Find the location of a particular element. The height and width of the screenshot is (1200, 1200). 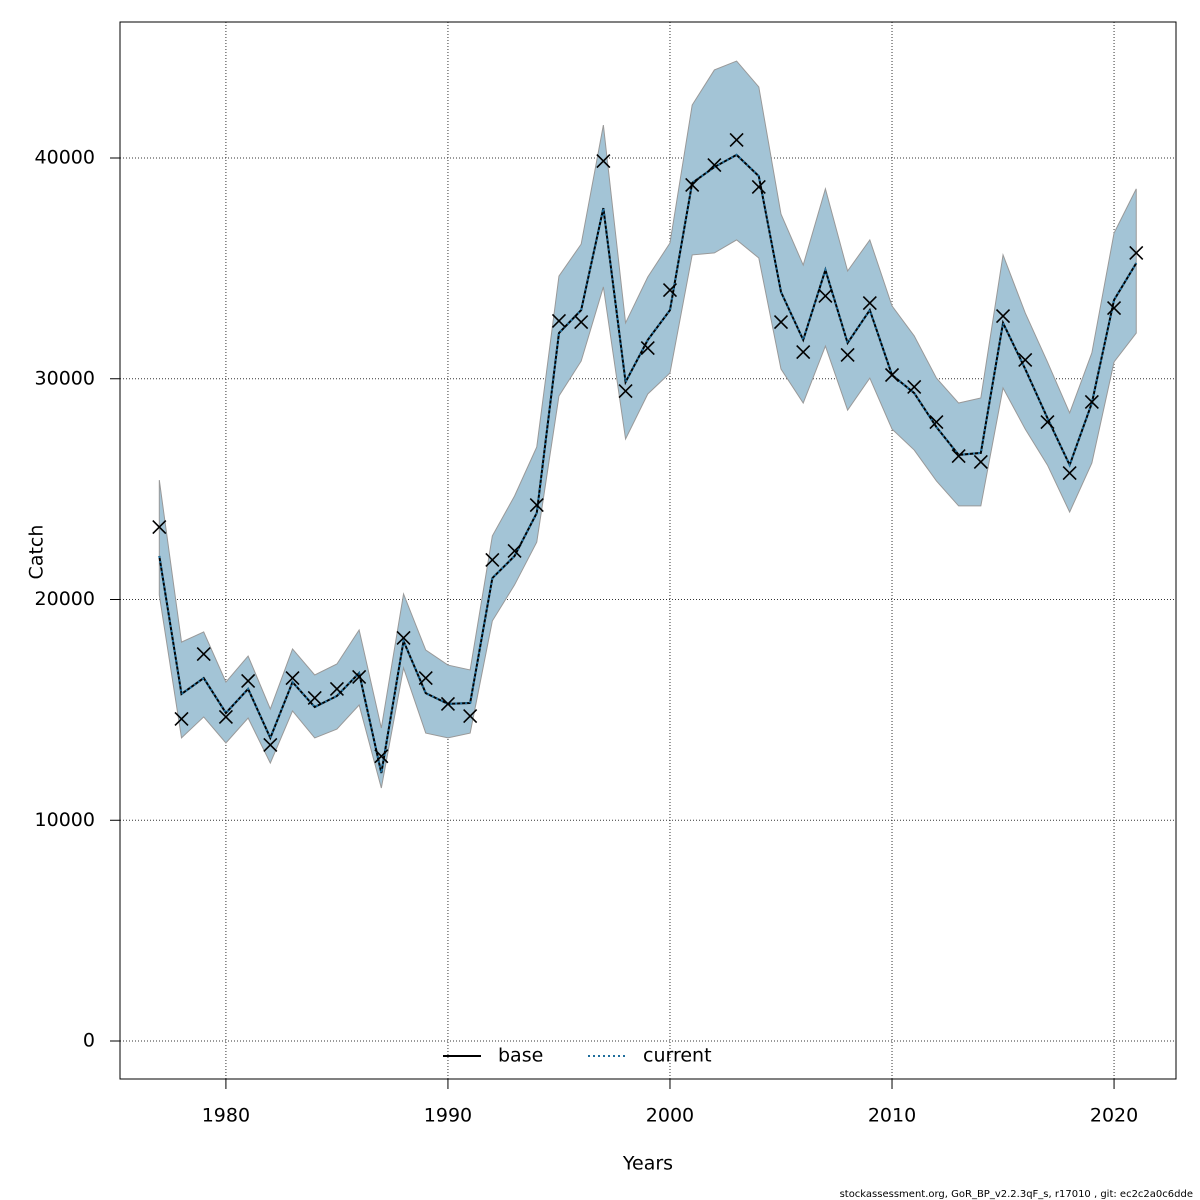

legend-label: current is located at coordinates (677, 1056).